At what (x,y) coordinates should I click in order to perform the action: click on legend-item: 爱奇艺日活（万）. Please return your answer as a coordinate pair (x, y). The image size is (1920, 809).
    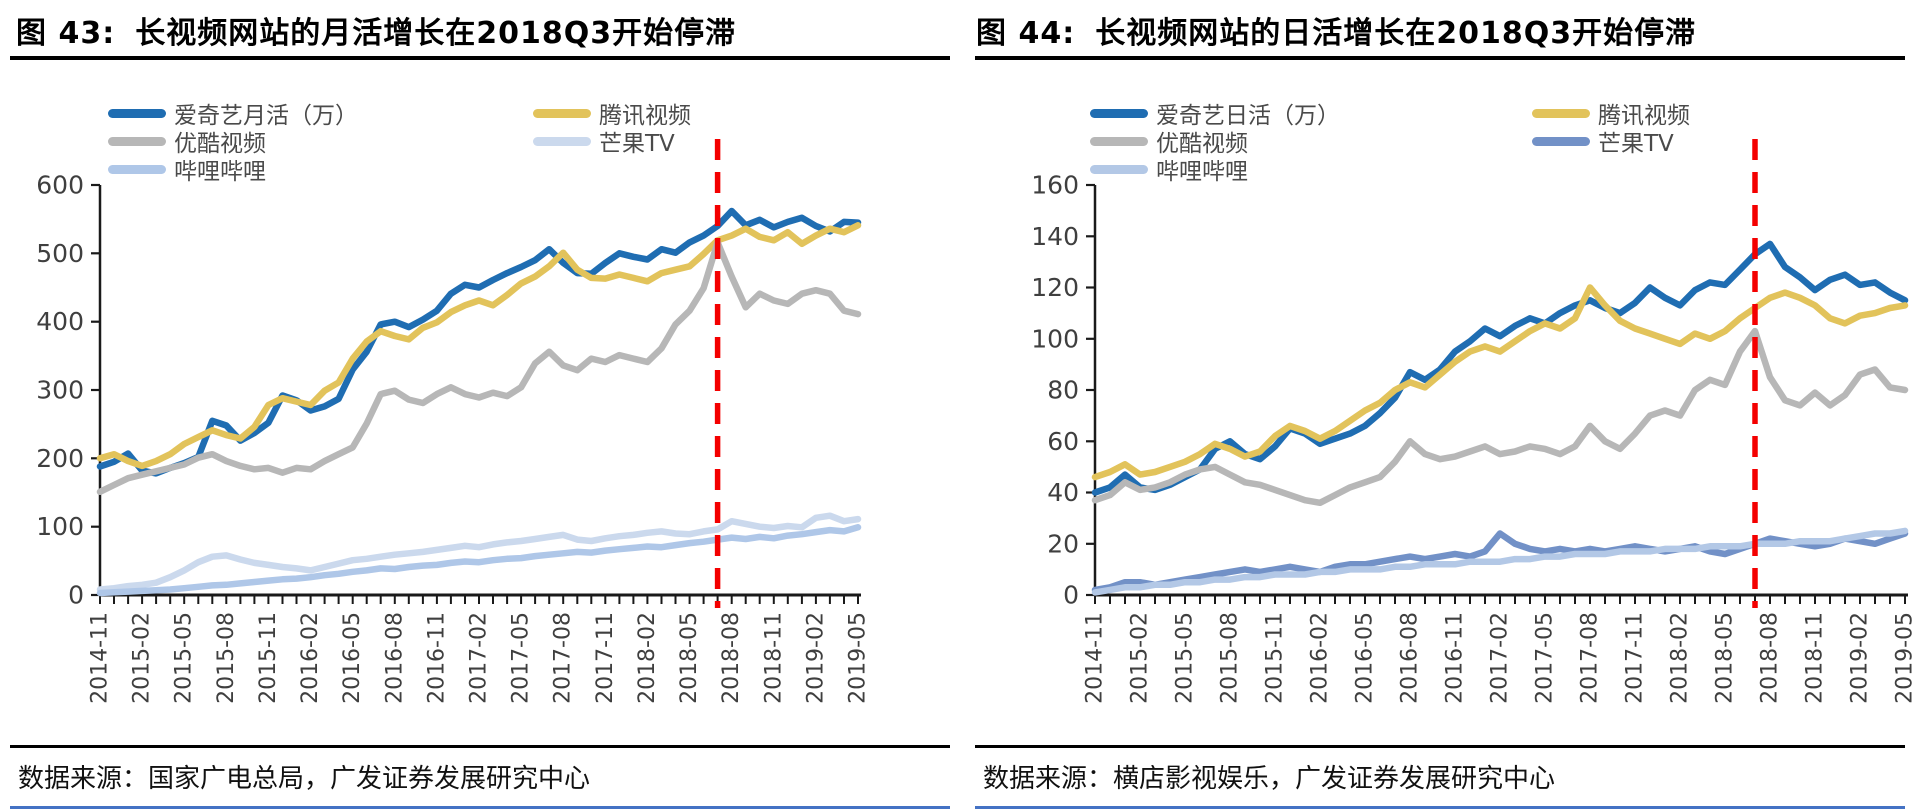
    Looking at the image, I should click on (1311, 114).